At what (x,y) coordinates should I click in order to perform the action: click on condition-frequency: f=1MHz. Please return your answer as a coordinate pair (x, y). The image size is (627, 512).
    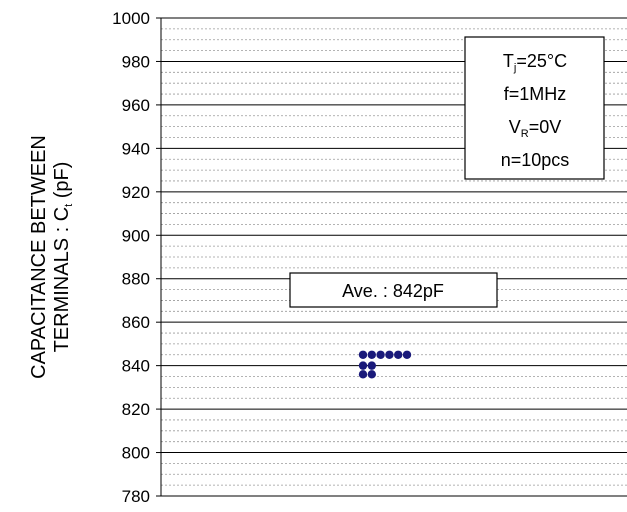
    Looking at the image, I should click on (535, 94).